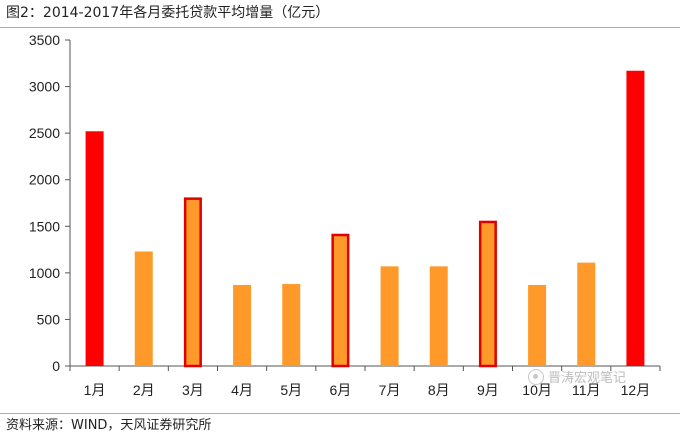 The height and width of the screenshot is (436, 680). Describe the element at coordinates (635, 218) in the screenshot. I see `bar-12月` at that location.